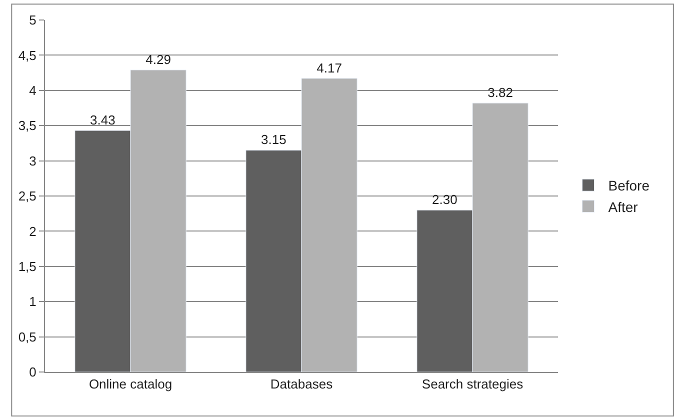  What do you see at coordinates (32, 90) in the screenshot?
I see `y-tick-label: 4` at bounding box center [32, 90].